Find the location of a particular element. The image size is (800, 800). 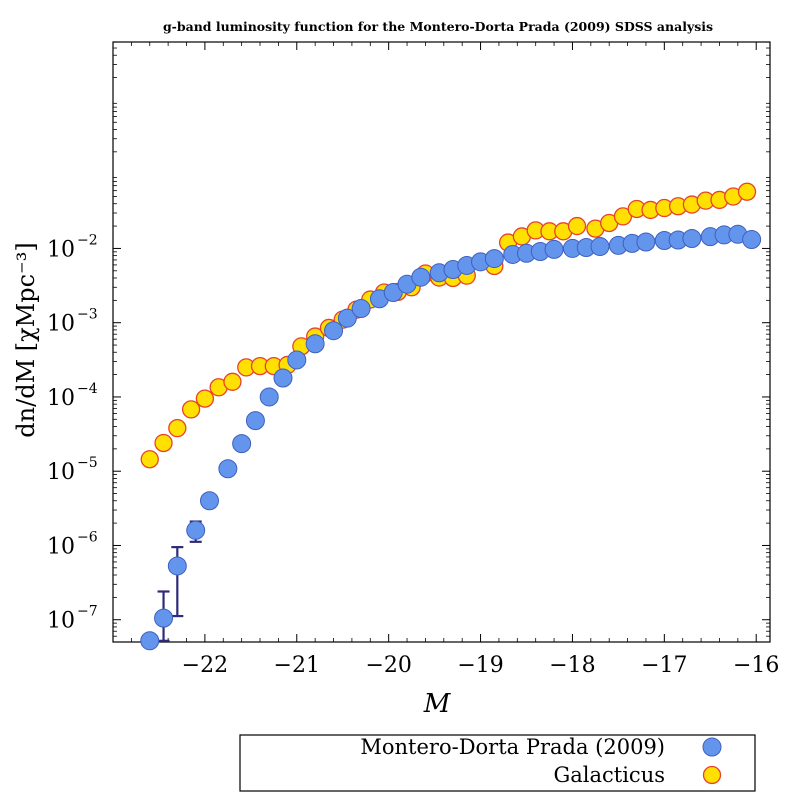

x-tick-label: −18 is located at coordinates (572, 665).